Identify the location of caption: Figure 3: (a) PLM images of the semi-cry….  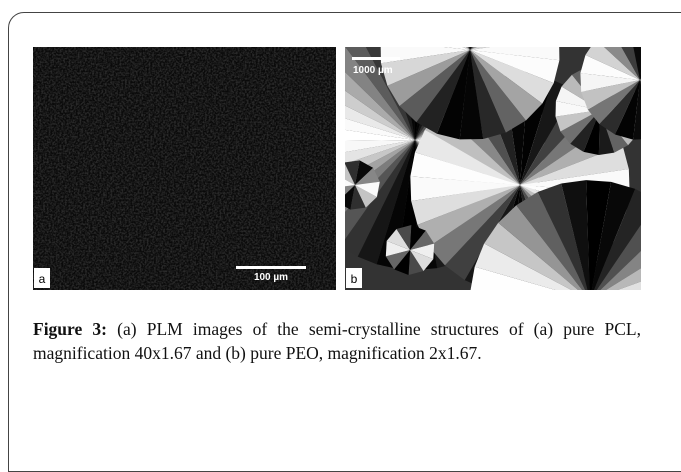
(337, 341).